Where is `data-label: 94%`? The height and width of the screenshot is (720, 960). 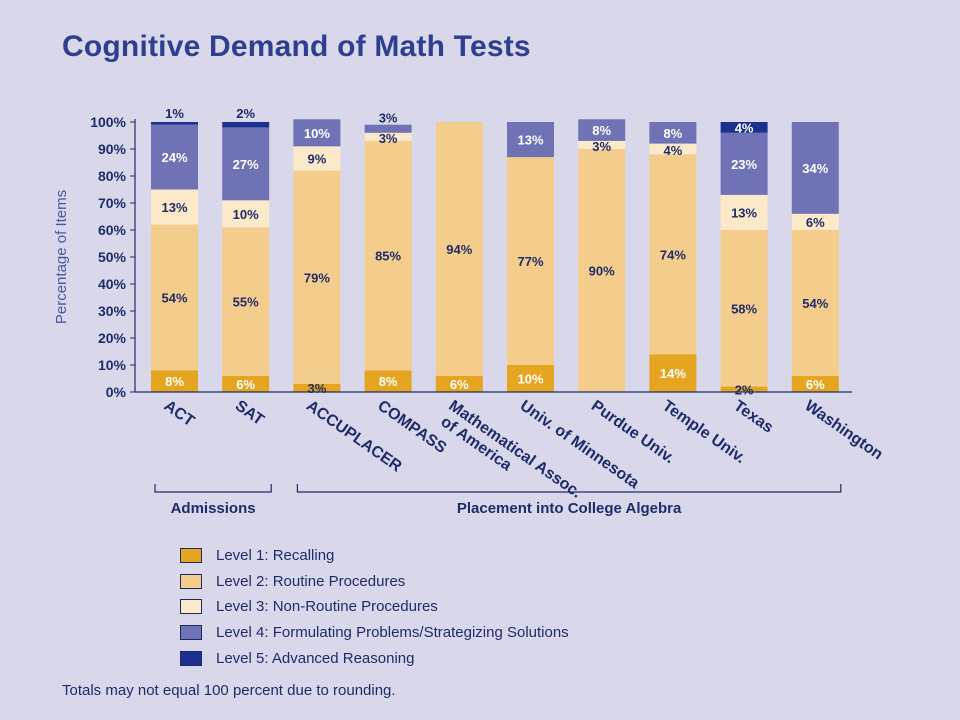 data-label: 94% is located at coordinates (459, 249).